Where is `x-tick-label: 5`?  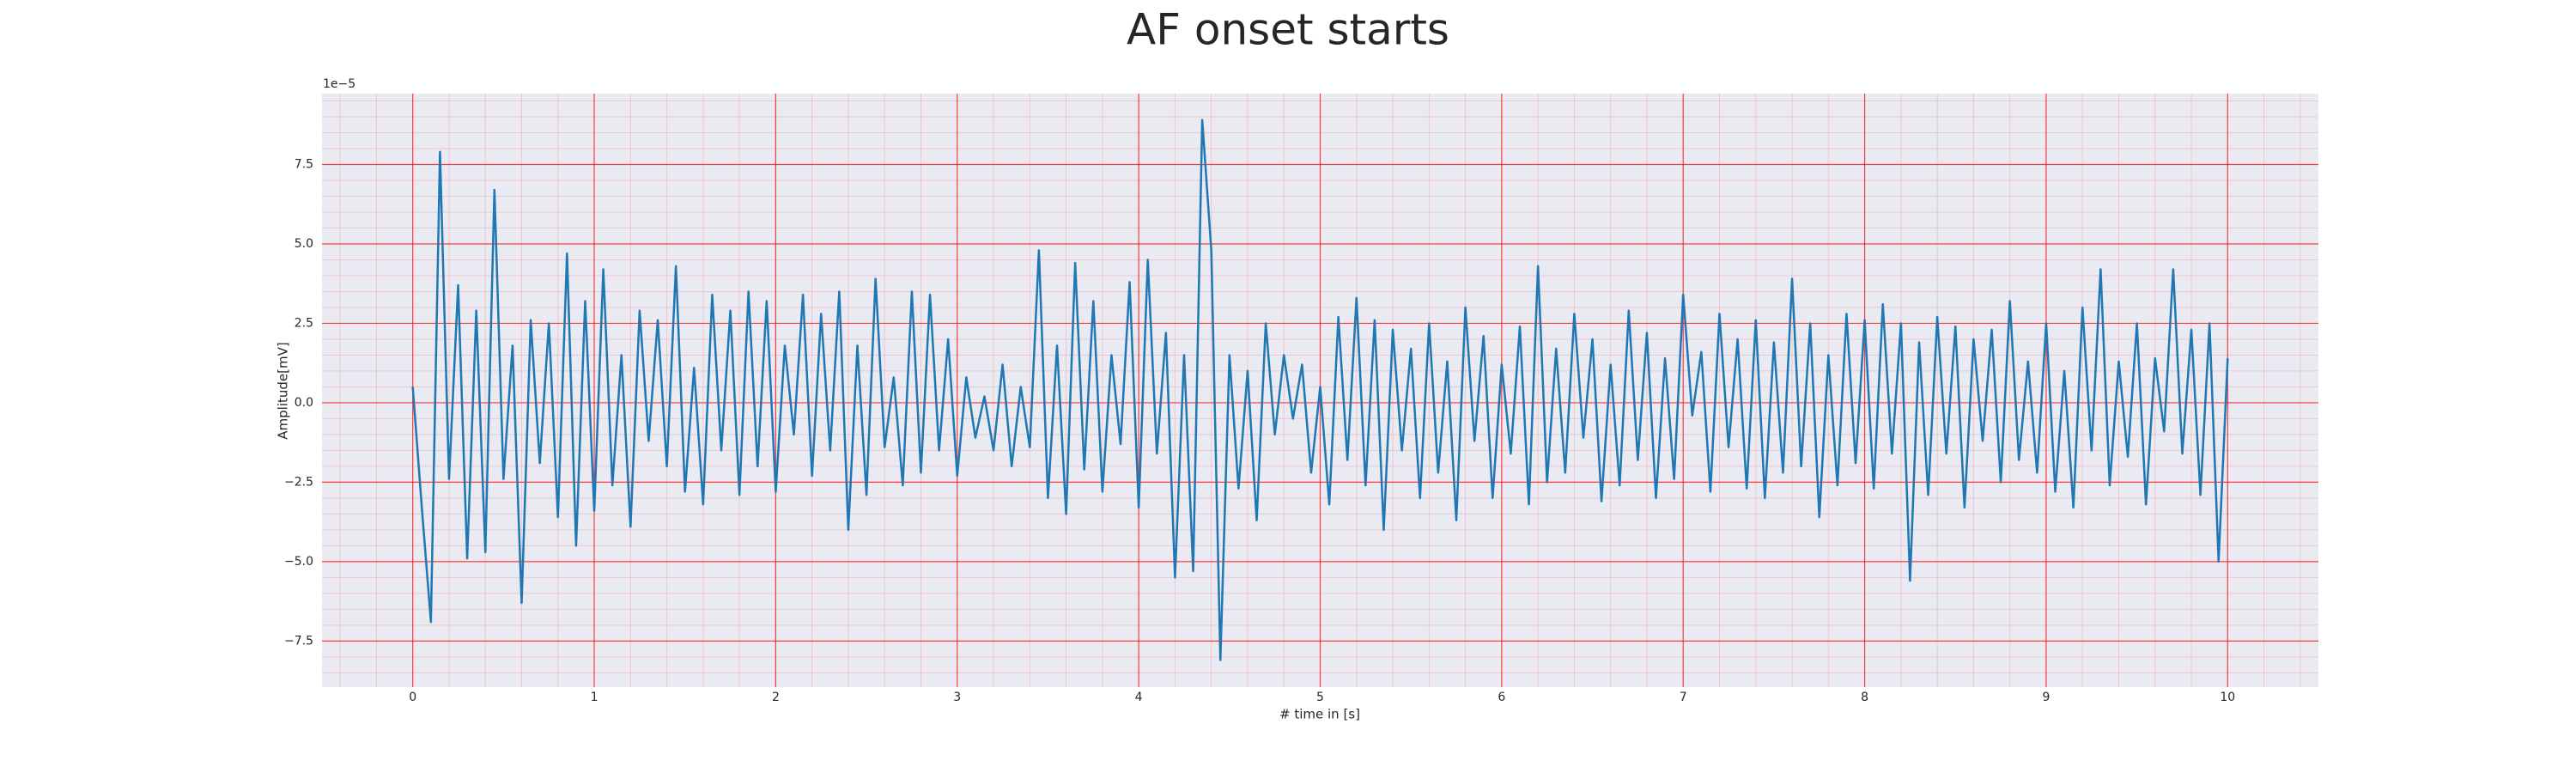 x-tick-label: 5 is located at coordinates (1320, 697).